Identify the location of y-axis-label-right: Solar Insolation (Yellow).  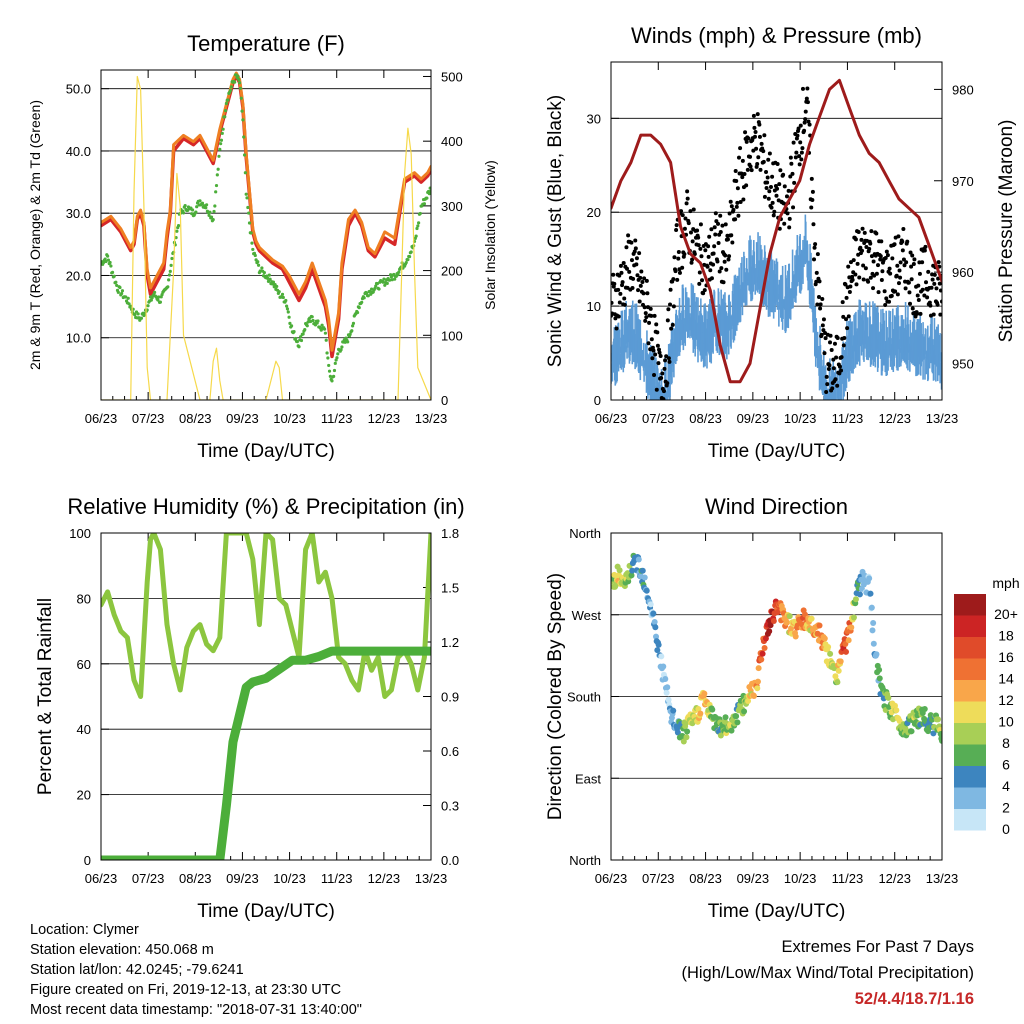
(490, 235).